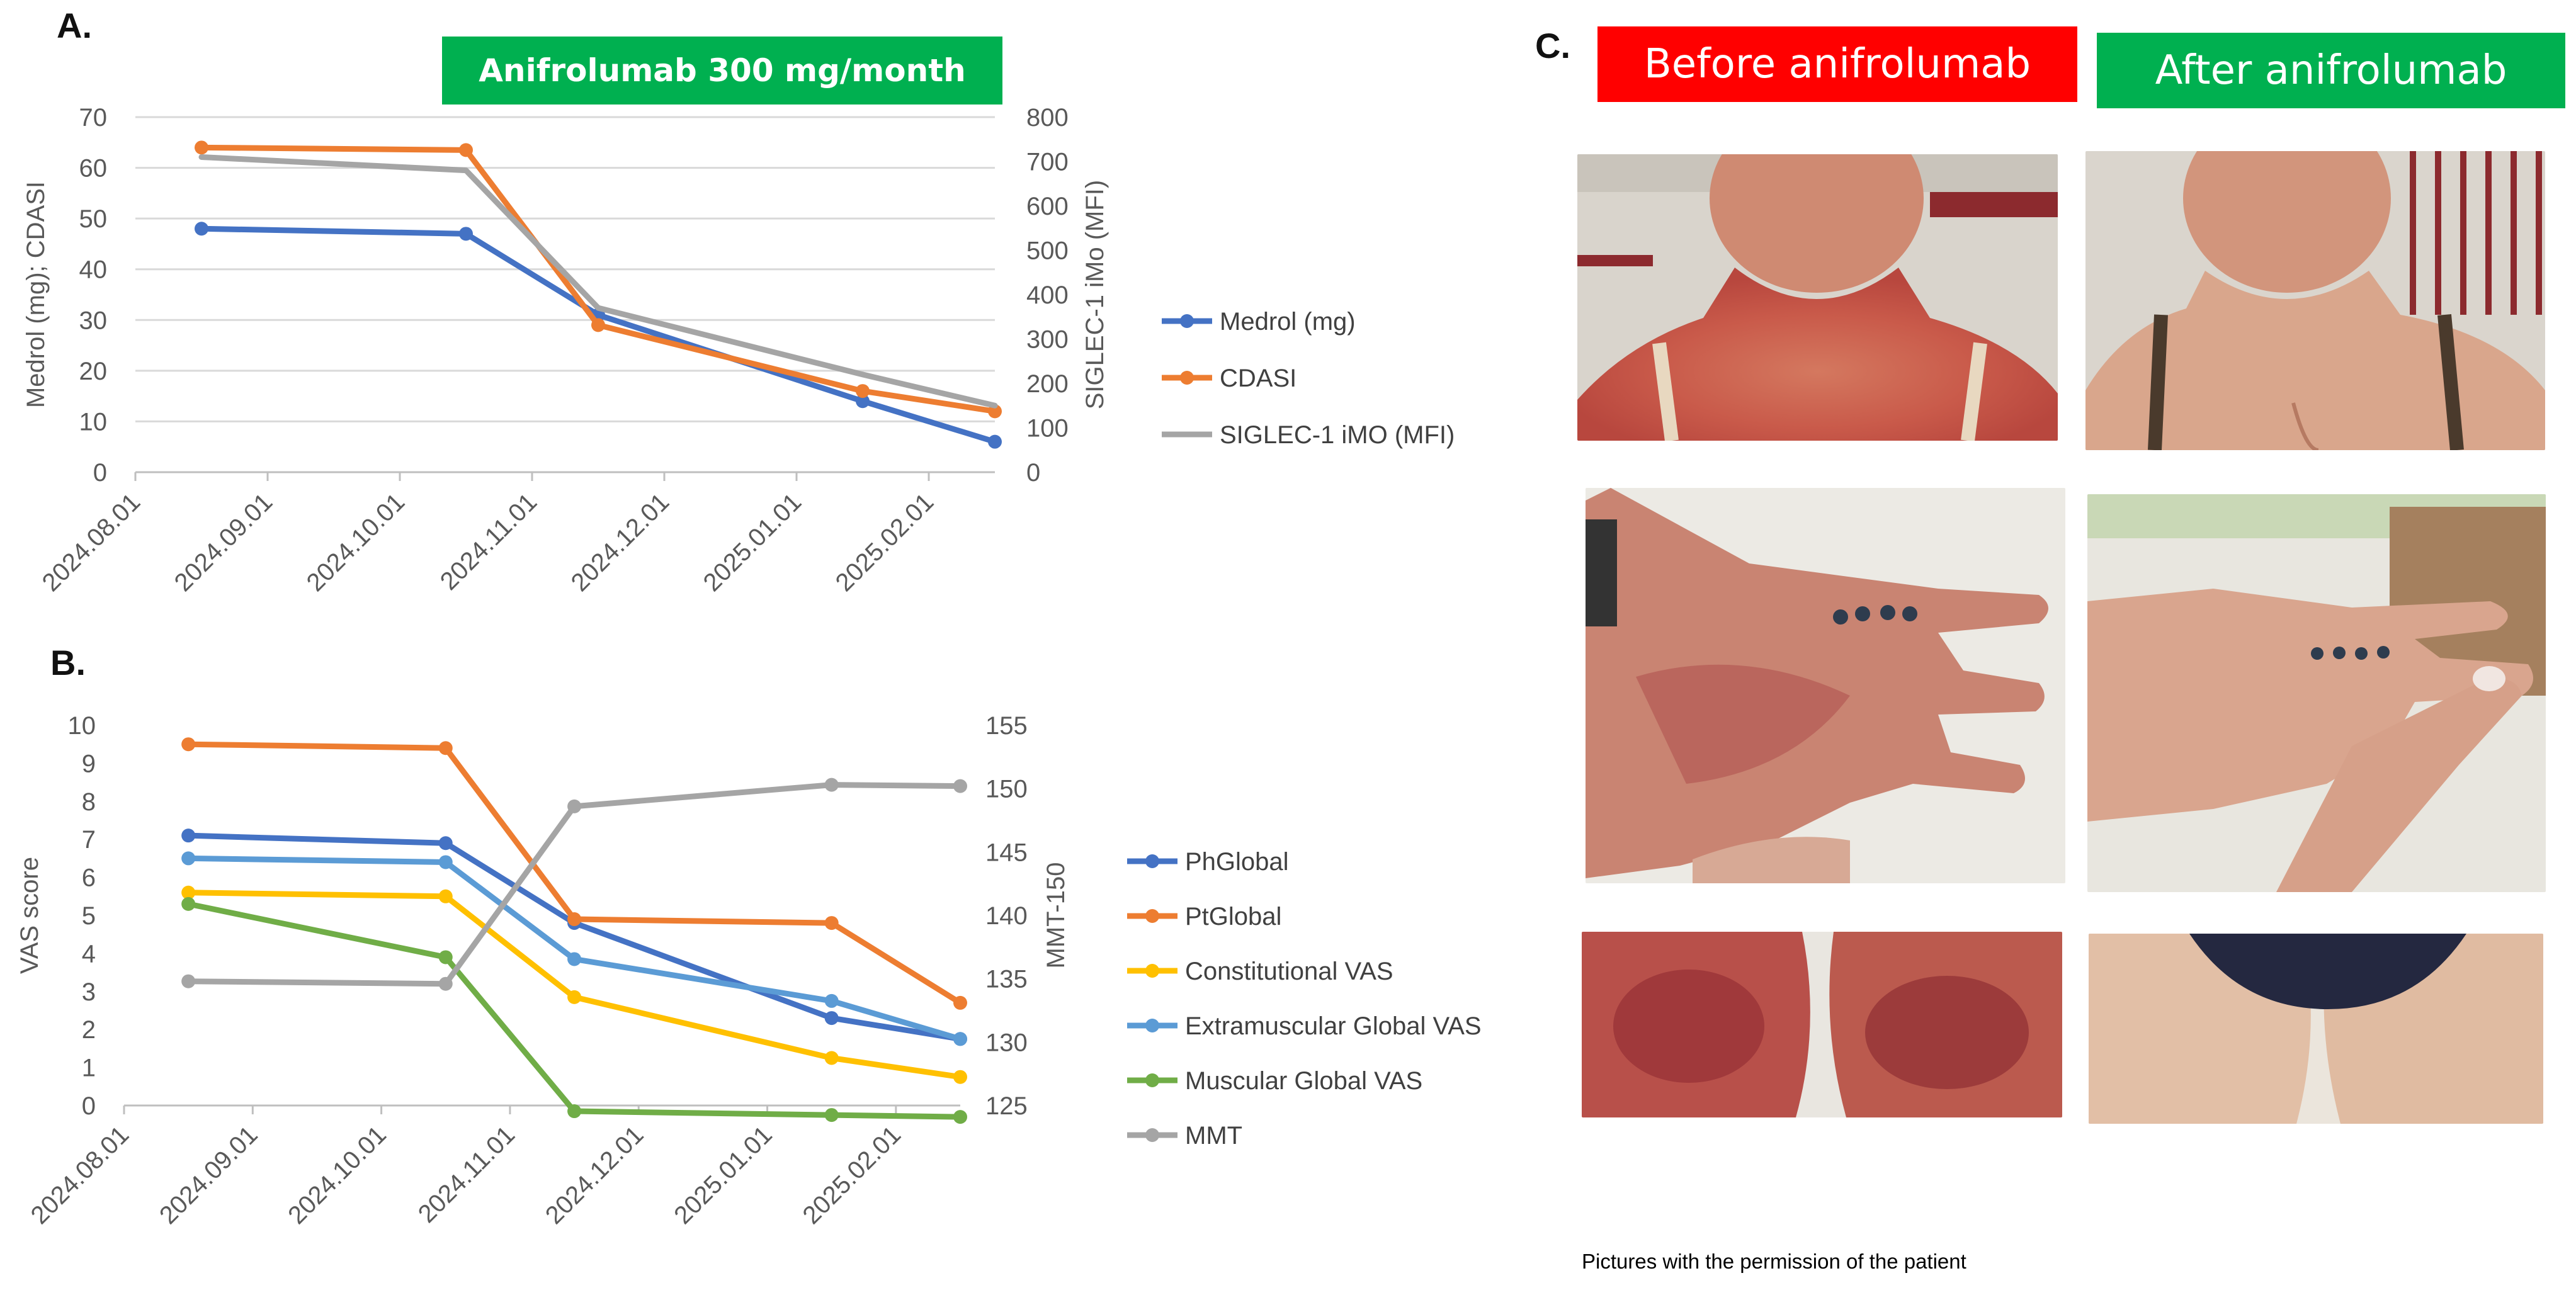 This screenshot has height=1312, width=2576. I want to click on chart-b-x-tick-label: 2025.01.01, so click(723, 1175).